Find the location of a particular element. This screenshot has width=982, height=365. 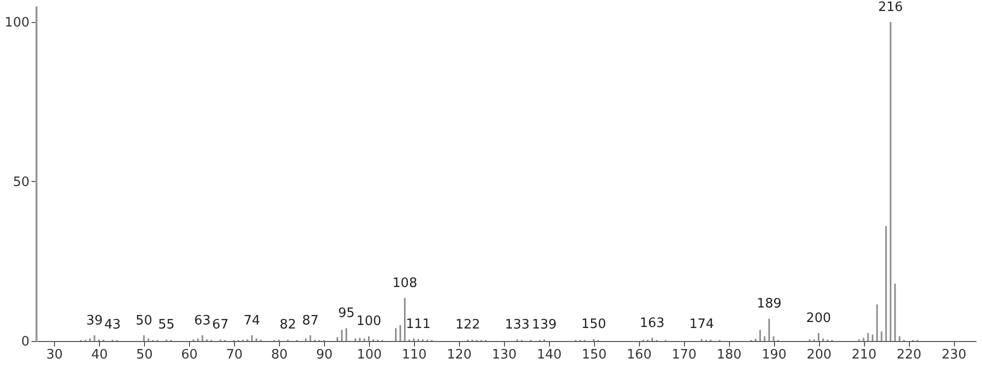

annotation: 200 is located at coordinates (818, 318).